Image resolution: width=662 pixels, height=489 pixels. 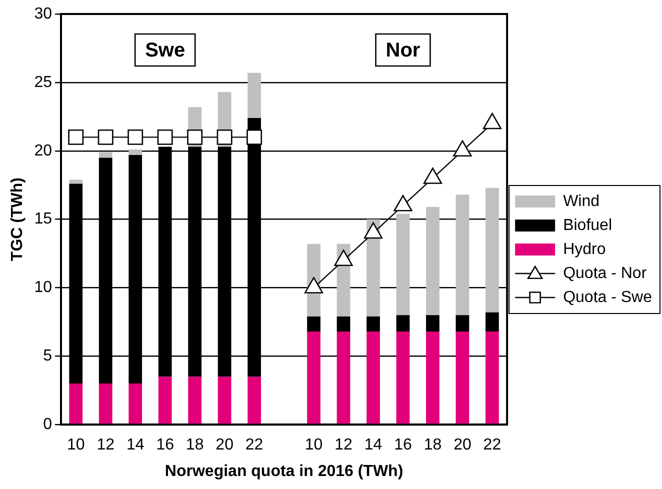 What do you see at coordinates (587, 225) in the screenshot?
I see `legend-label: Biofuel` at bounding box center [587, 225].